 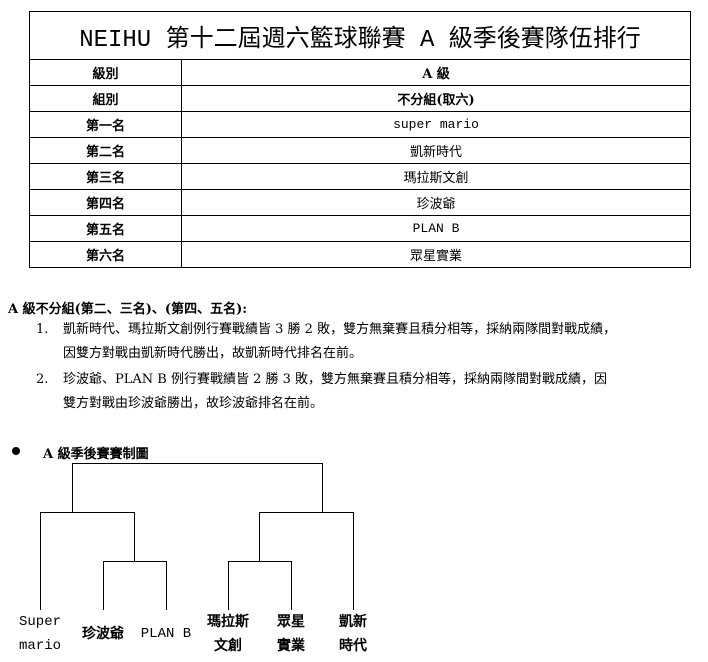 I want to click on bracket-final, so click(x=197, y=487).